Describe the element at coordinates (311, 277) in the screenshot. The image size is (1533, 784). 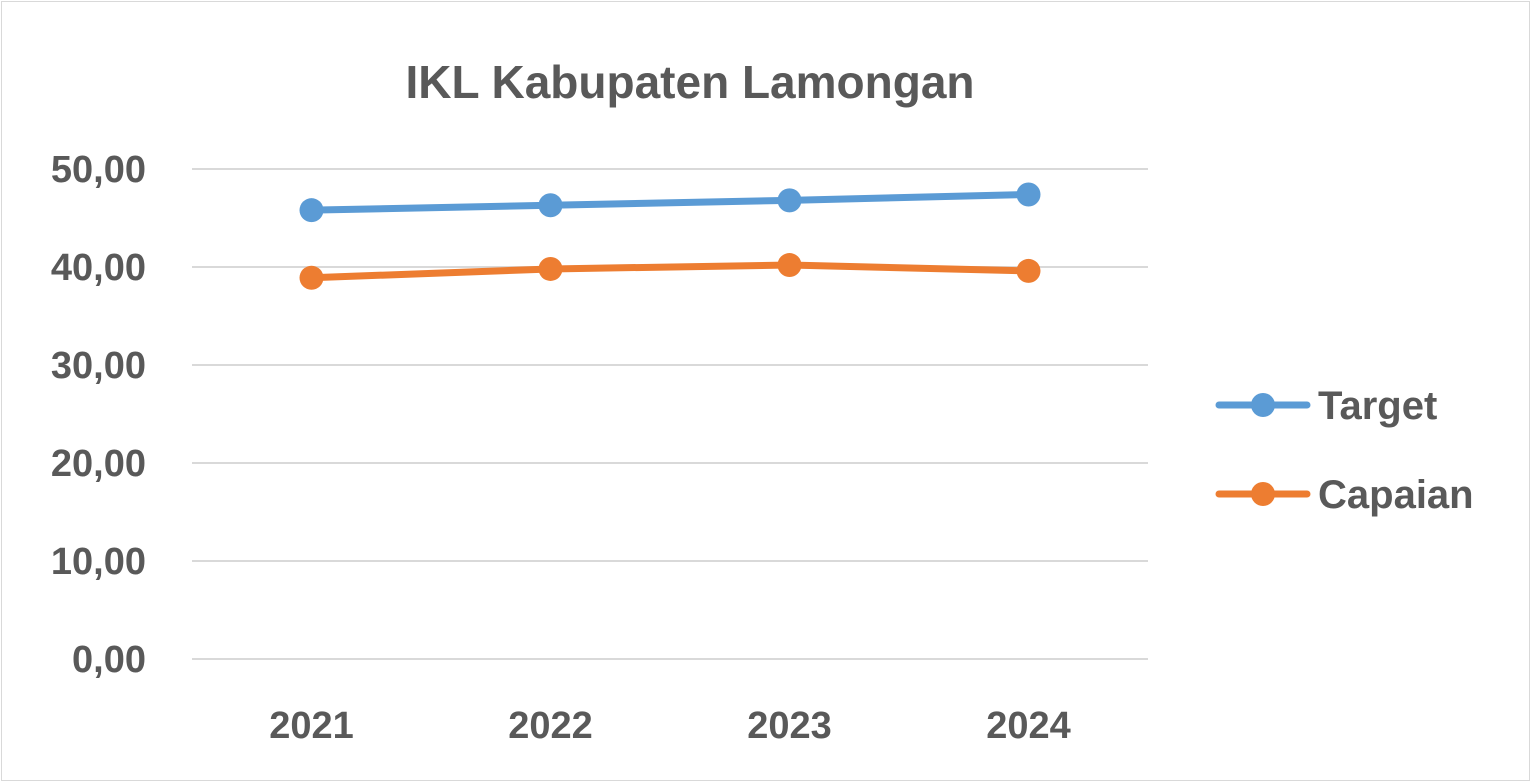
I see `data-point-capaian-2021` at that location.